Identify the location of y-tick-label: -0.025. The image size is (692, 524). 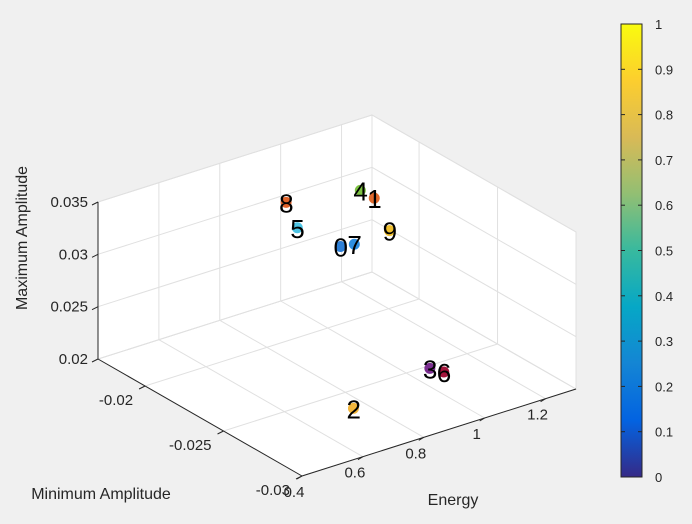
(190, 445).